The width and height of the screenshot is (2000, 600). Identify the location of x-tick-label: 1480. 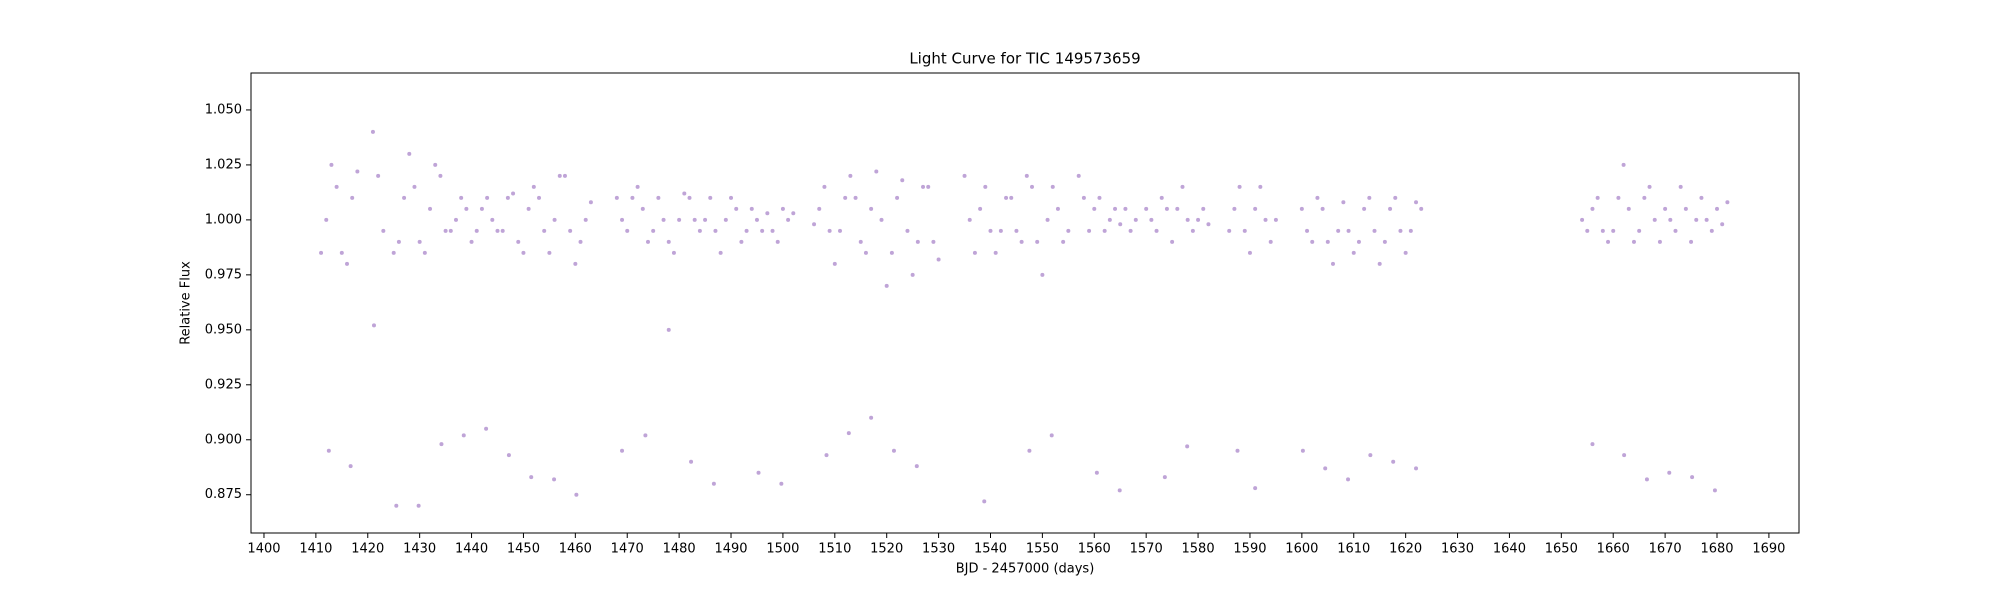
(679, 549).